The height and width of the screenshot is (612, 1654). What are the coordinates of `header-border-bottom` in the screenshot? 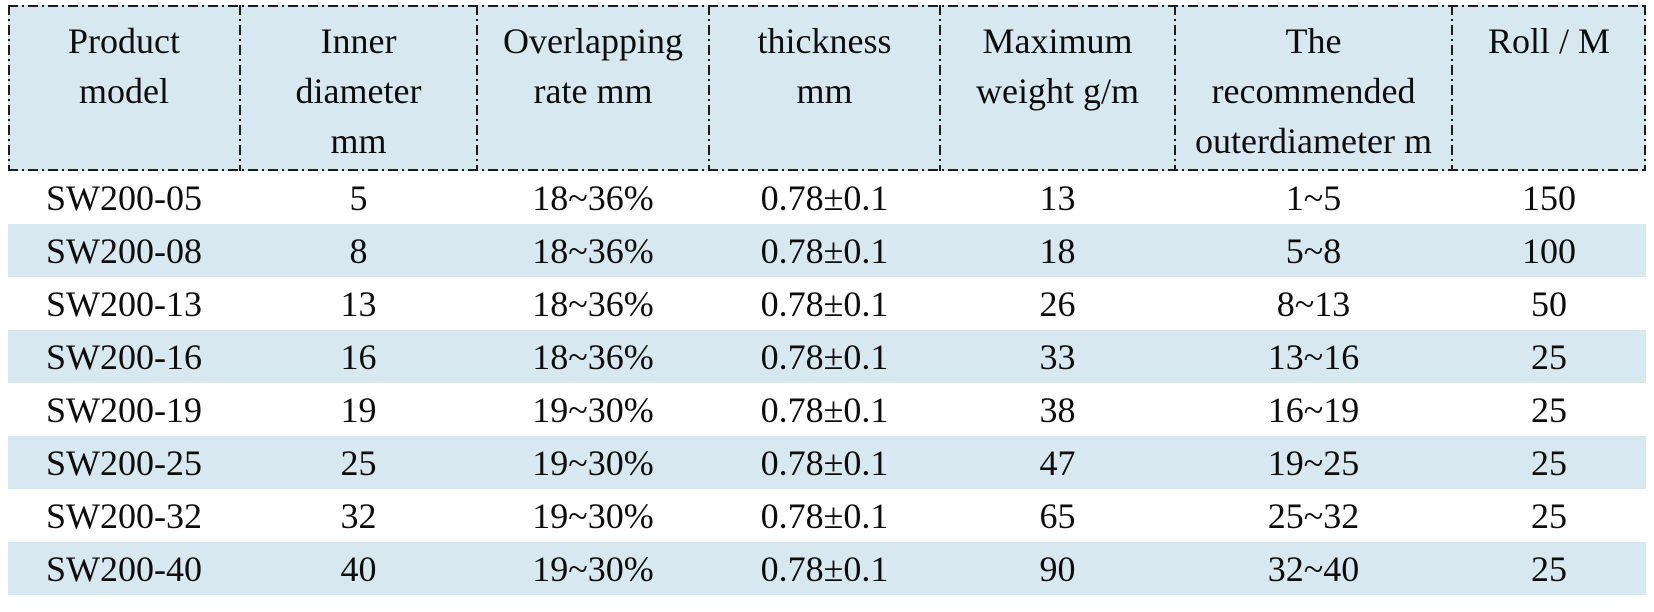 It's located at (827, 170).